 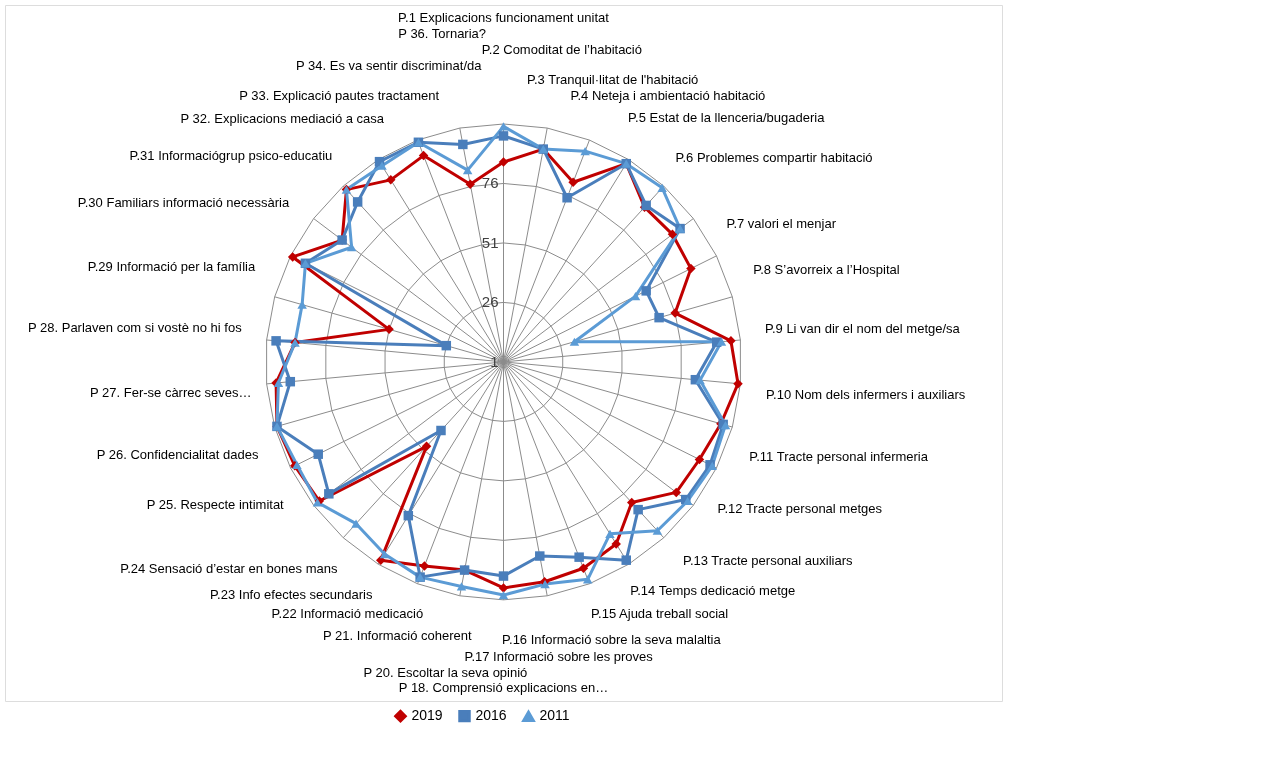 What do you see at coordinates (839, 457) in the screenshot?
I see `spoke-label: P.11 Tracte personal infermeria` at bounding box center [839, 457].